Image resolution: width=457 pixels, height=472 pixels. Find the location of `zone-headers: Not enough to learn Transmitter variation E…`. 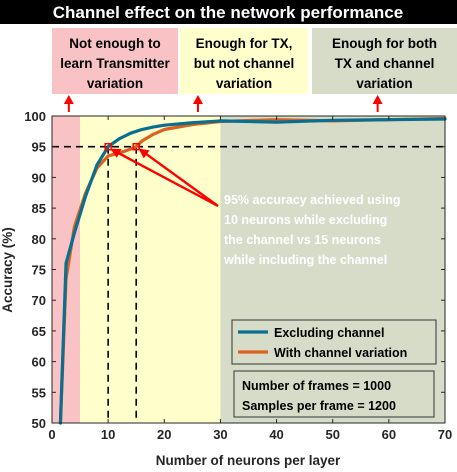

zone-headers: Not enough to learn Transmitter variation E… is located at coordinates (254, 61).